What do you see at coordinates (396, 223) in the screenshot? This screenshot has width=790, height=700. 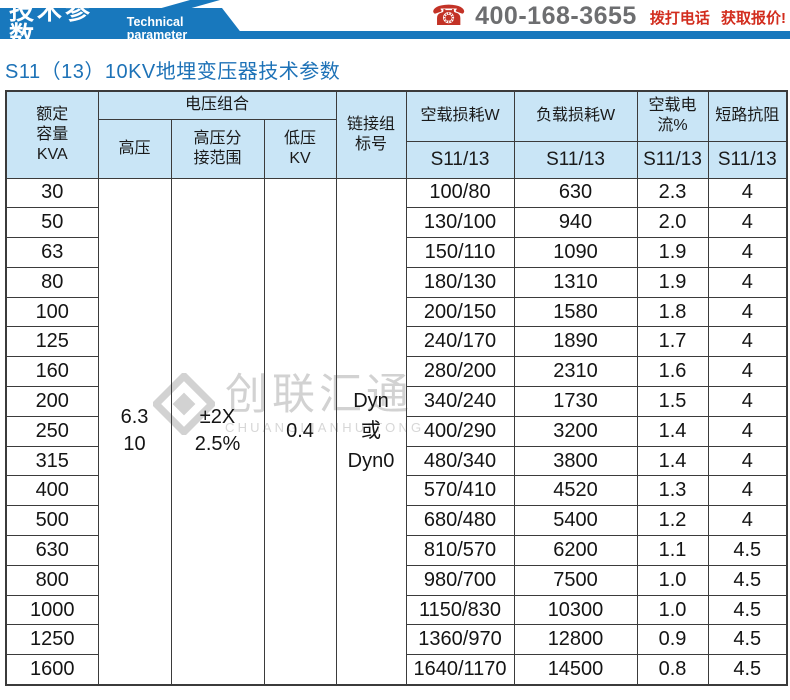 I see `table-row: 50 130/100 940 2.0 4` at bounding box center [396, 223].